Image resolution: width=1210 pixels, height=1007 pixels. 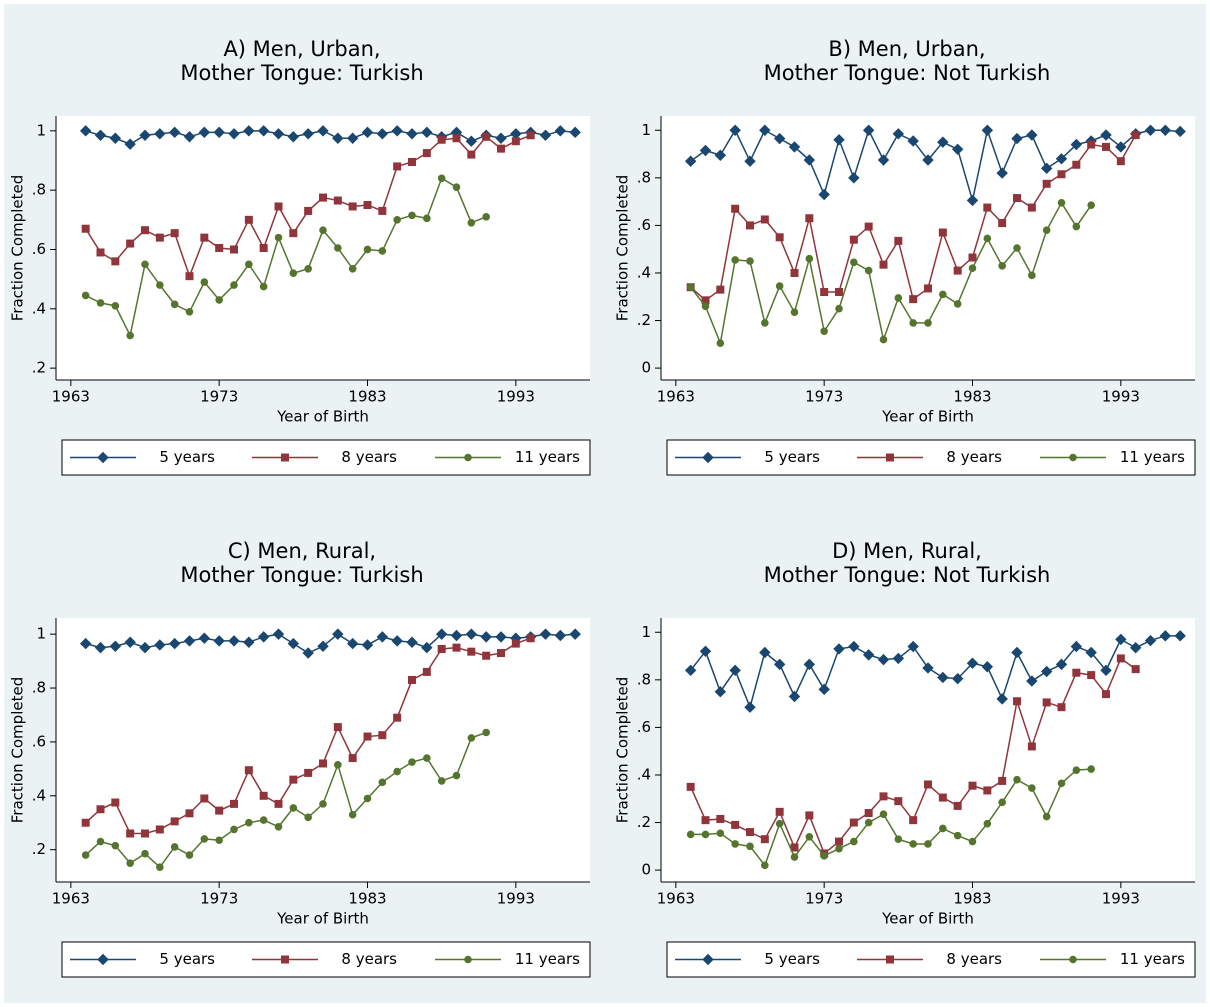 What do you see at coordinates (646, 870) in the screenshot?
I see `y-tick-label: 0` at bounding box center [646, 870].